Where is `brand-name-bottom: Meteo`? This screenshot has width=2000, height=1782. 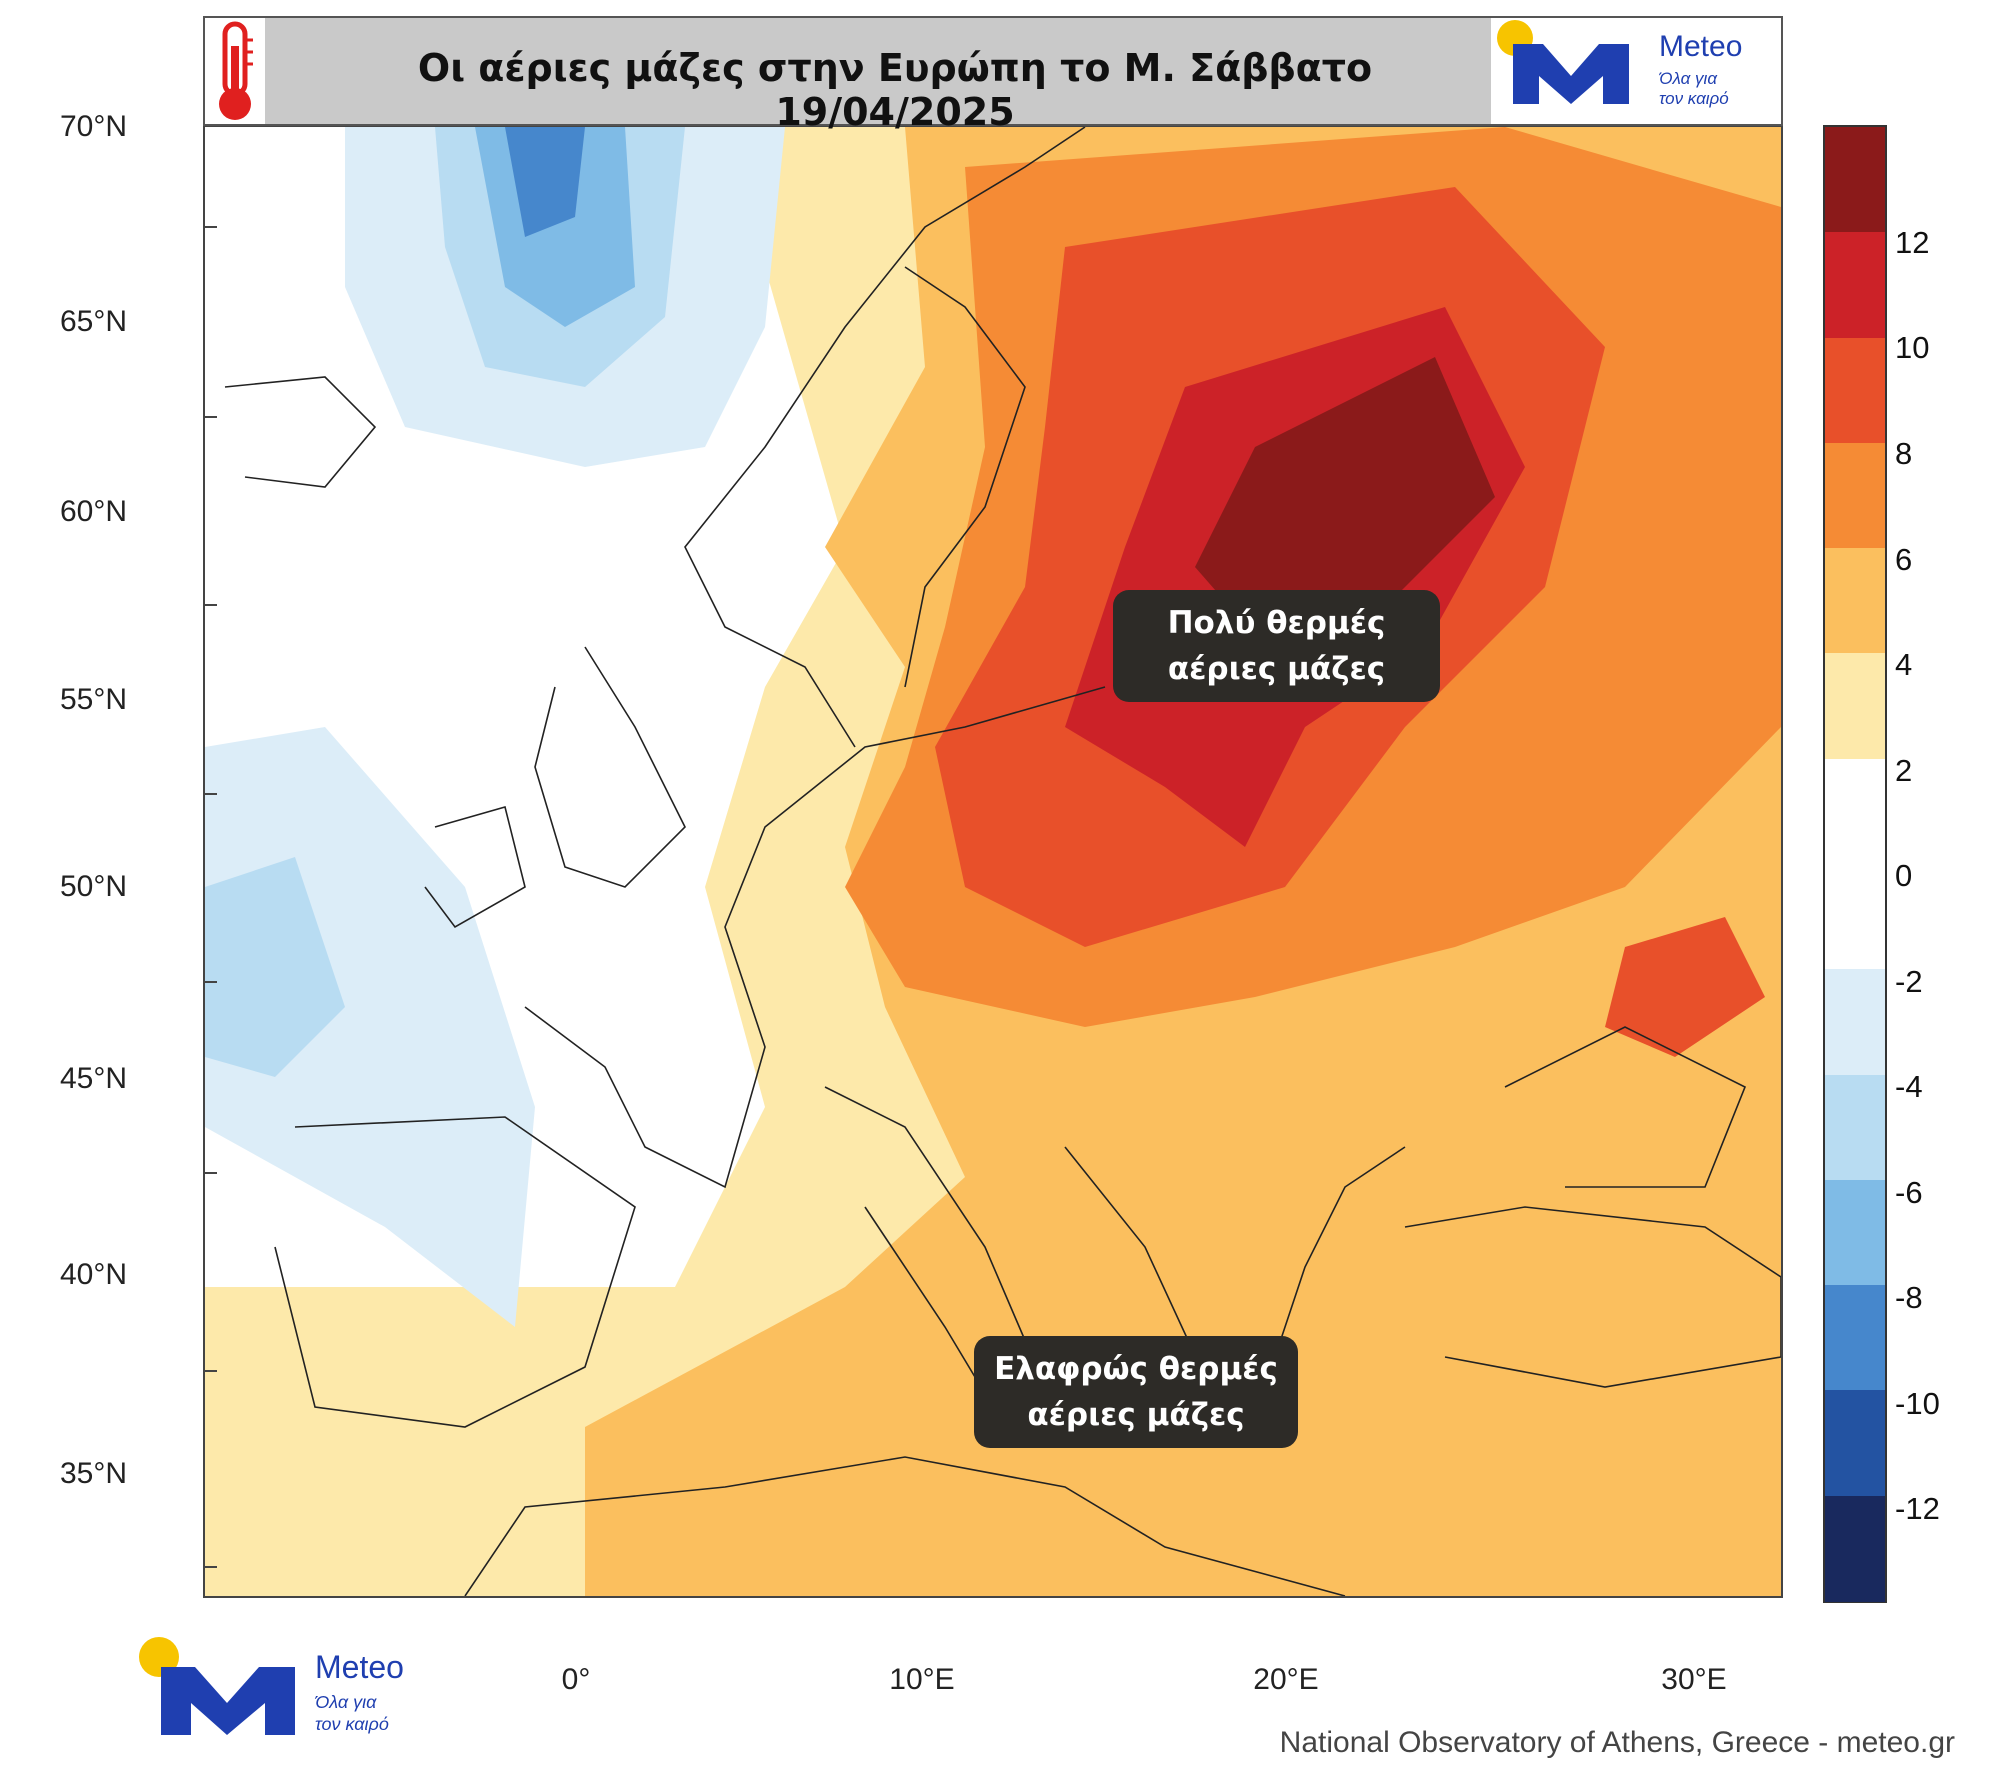 brand-name-bottom: Meteo is located at coordinates (359, 1667).